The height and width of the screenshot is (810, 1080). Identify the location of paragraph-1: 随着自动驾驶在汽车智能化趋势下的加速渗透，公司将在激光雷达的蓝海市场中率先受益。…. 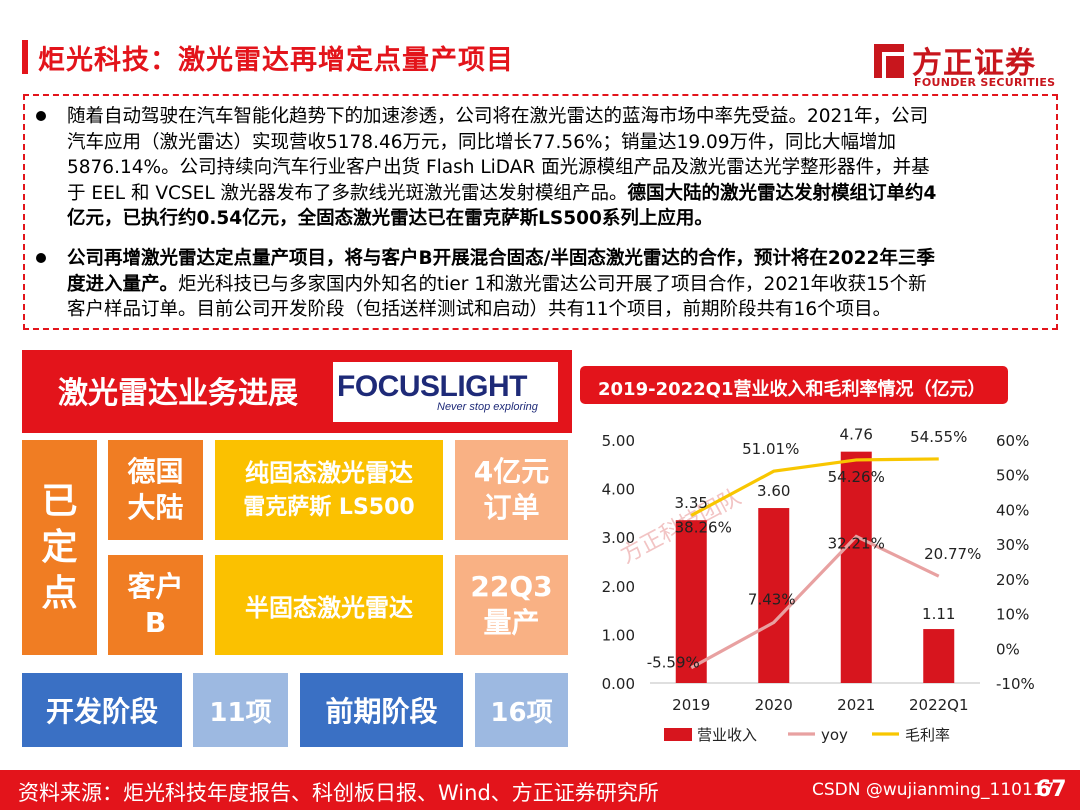
(501, 168).